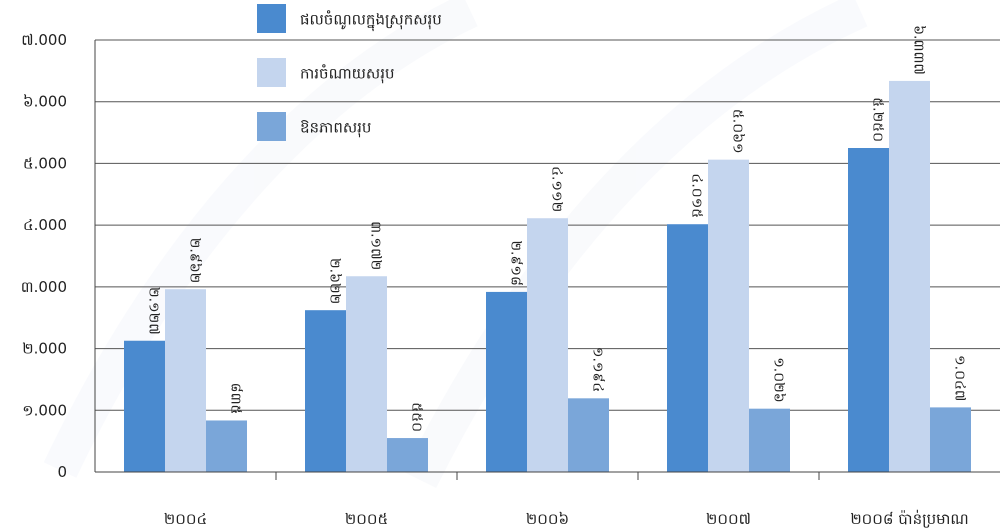 This screenshot has height=529, width=1002. I want to click on data-label: ៥៥០, so click(417, 417).